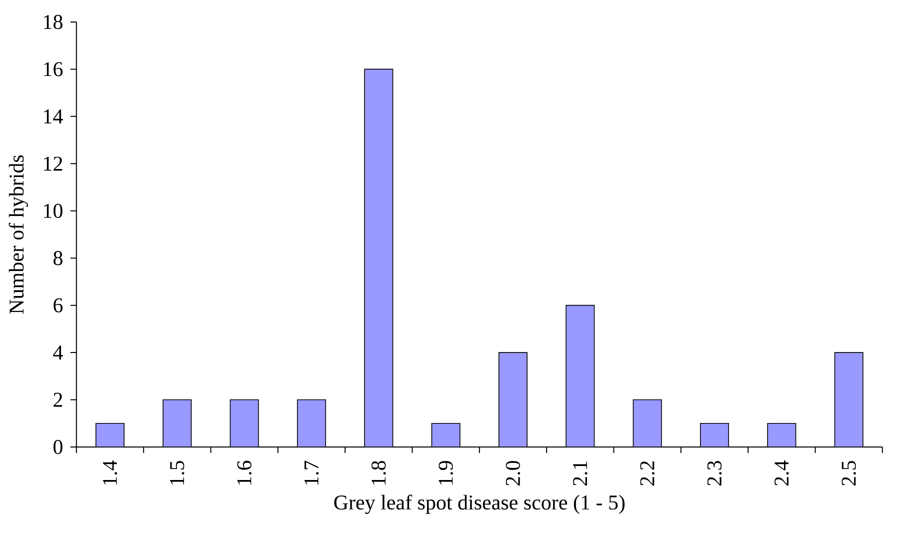 The height and width of the screenshot is (546, 916). I want to click on x-tick-label: 2.4, so click(781, 473).